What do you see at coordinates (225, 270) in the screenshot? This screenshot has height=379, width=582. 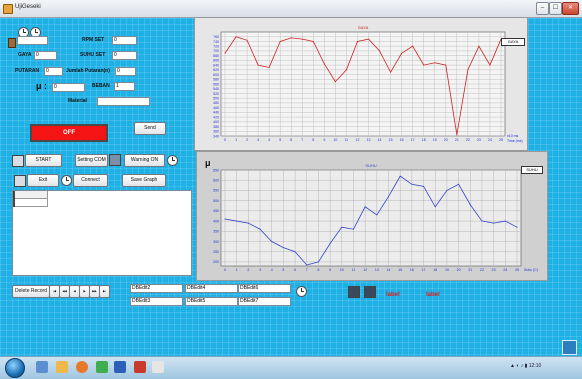 I see `x-tick-label: 0` at bounding box center [225, 270].